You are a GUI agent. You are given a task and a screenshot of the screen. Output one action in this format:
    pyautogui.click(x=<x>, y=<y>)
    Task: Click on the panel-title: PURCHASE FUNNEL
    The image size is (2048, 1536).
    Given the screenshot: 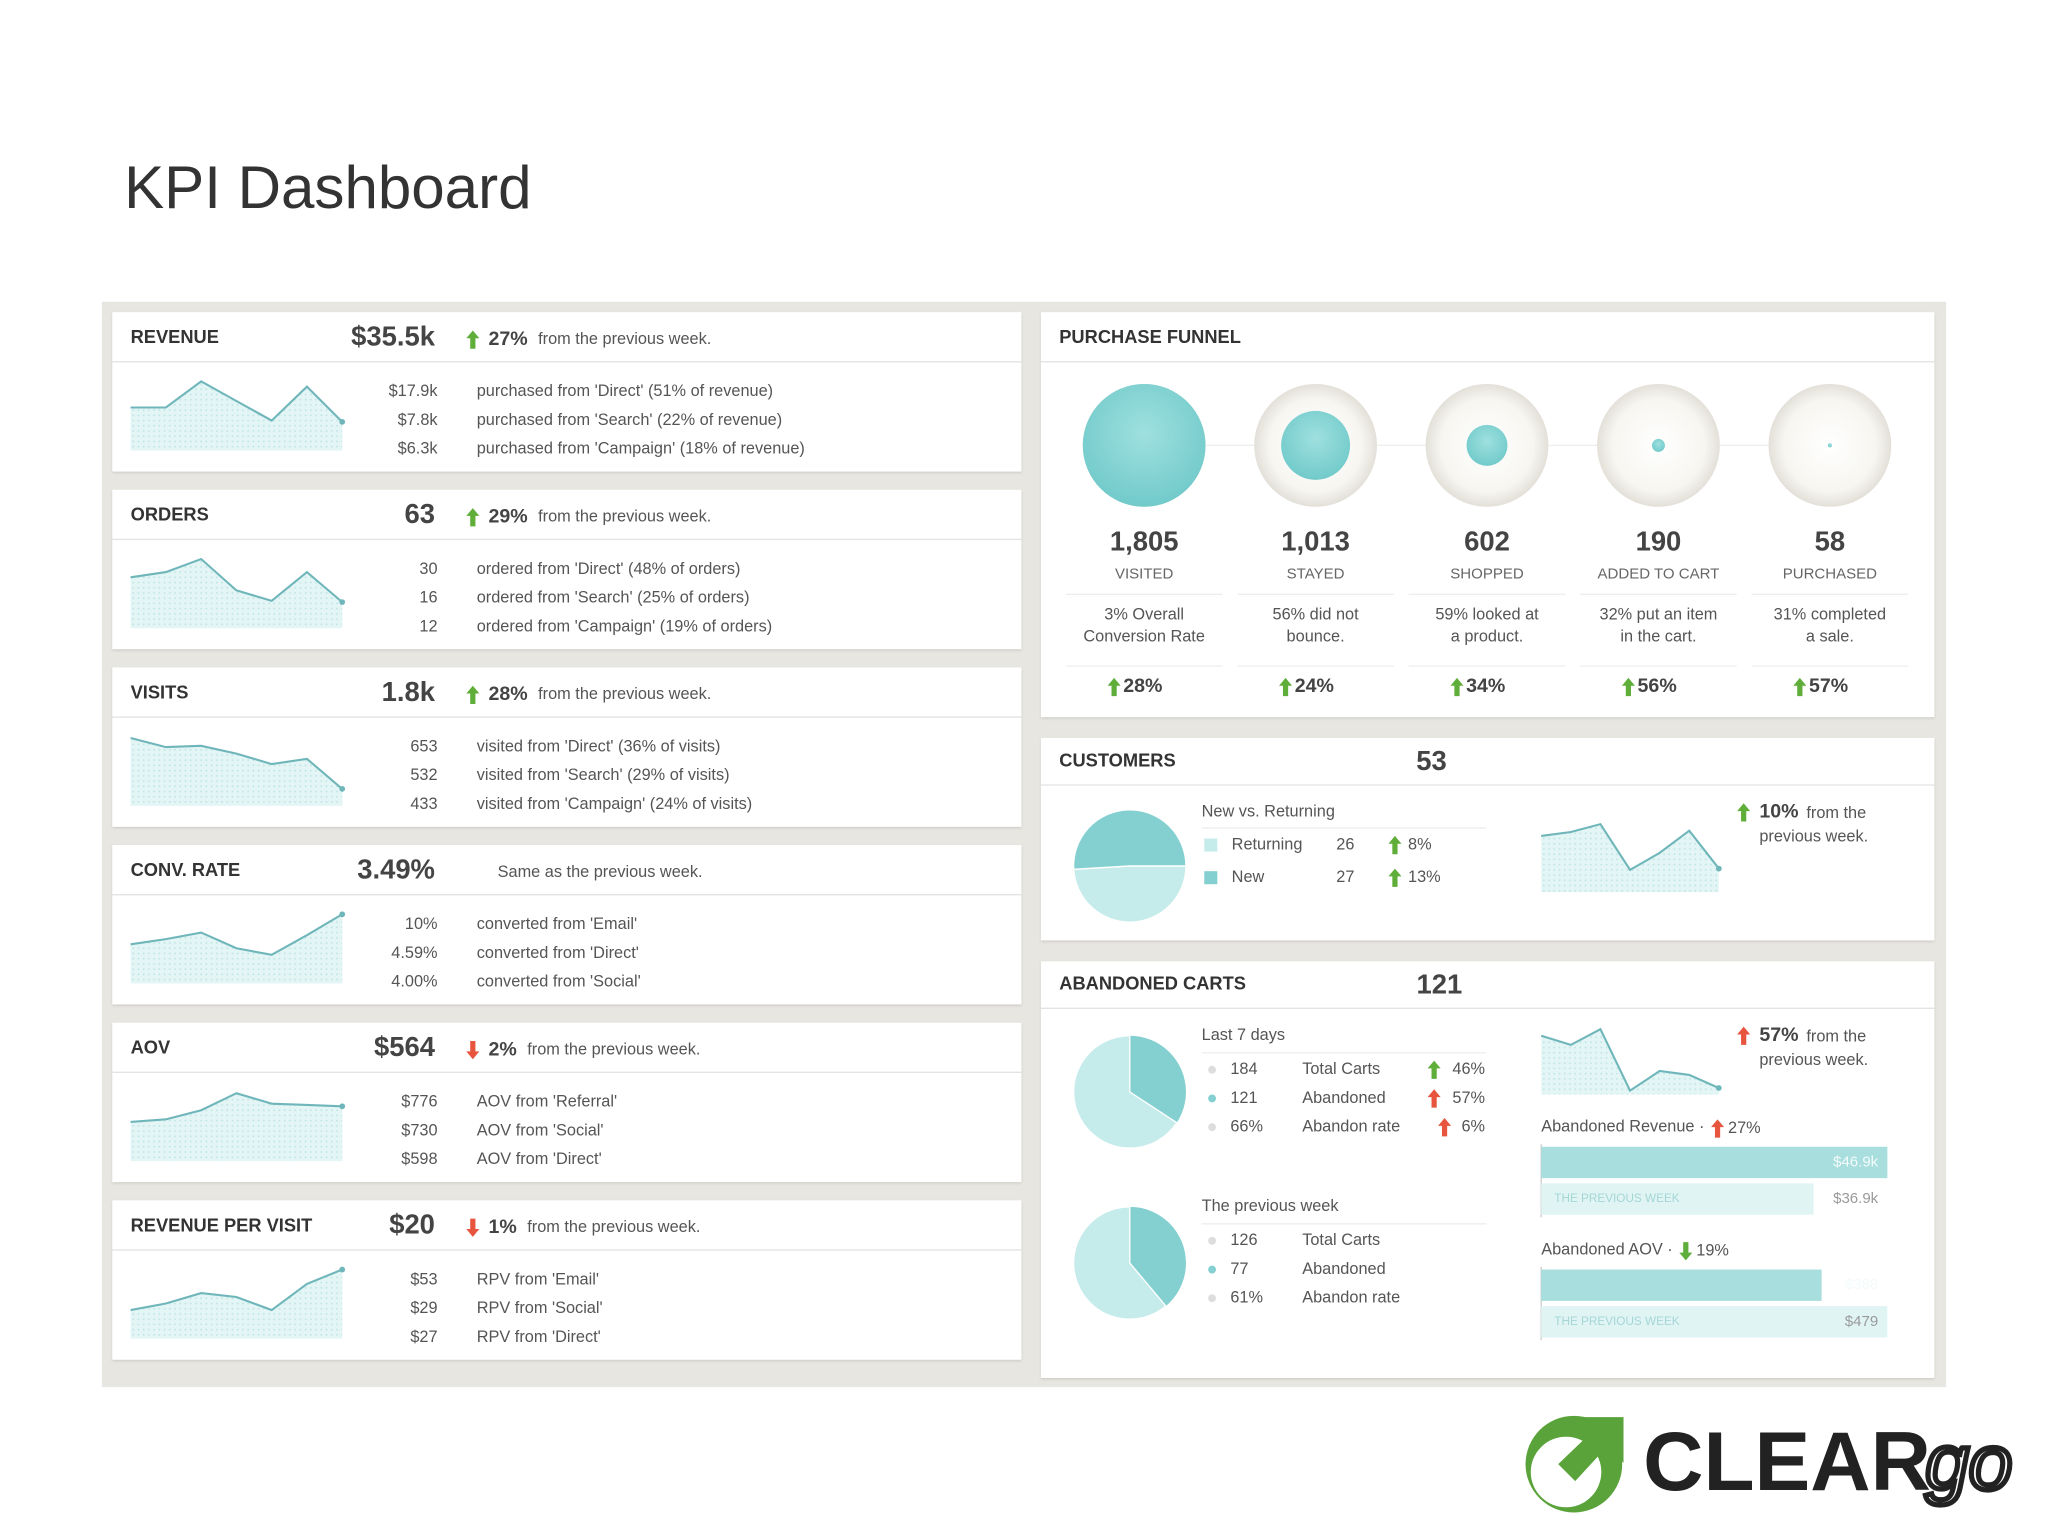 What is the action you would take?
    pyautogui.click(x=1150, y=336)
    